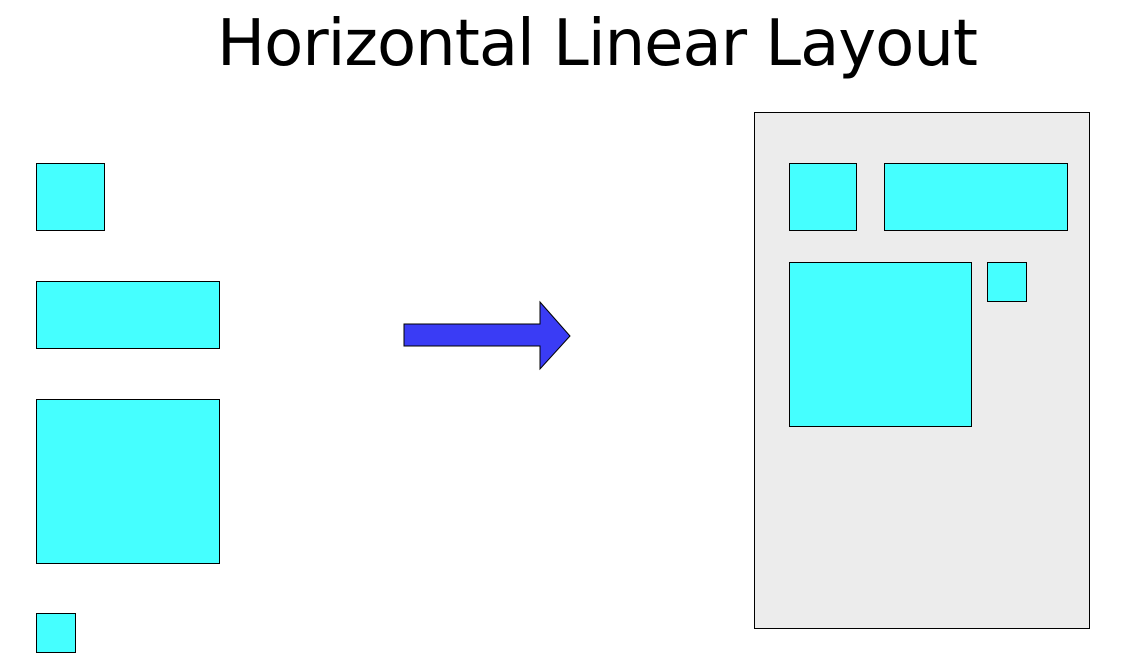 This screenshot has width=1142, height=667. Describe the element at coordinates (128, 315) in the screenshot. I see `source-widget-wide-rectangle` at that location.